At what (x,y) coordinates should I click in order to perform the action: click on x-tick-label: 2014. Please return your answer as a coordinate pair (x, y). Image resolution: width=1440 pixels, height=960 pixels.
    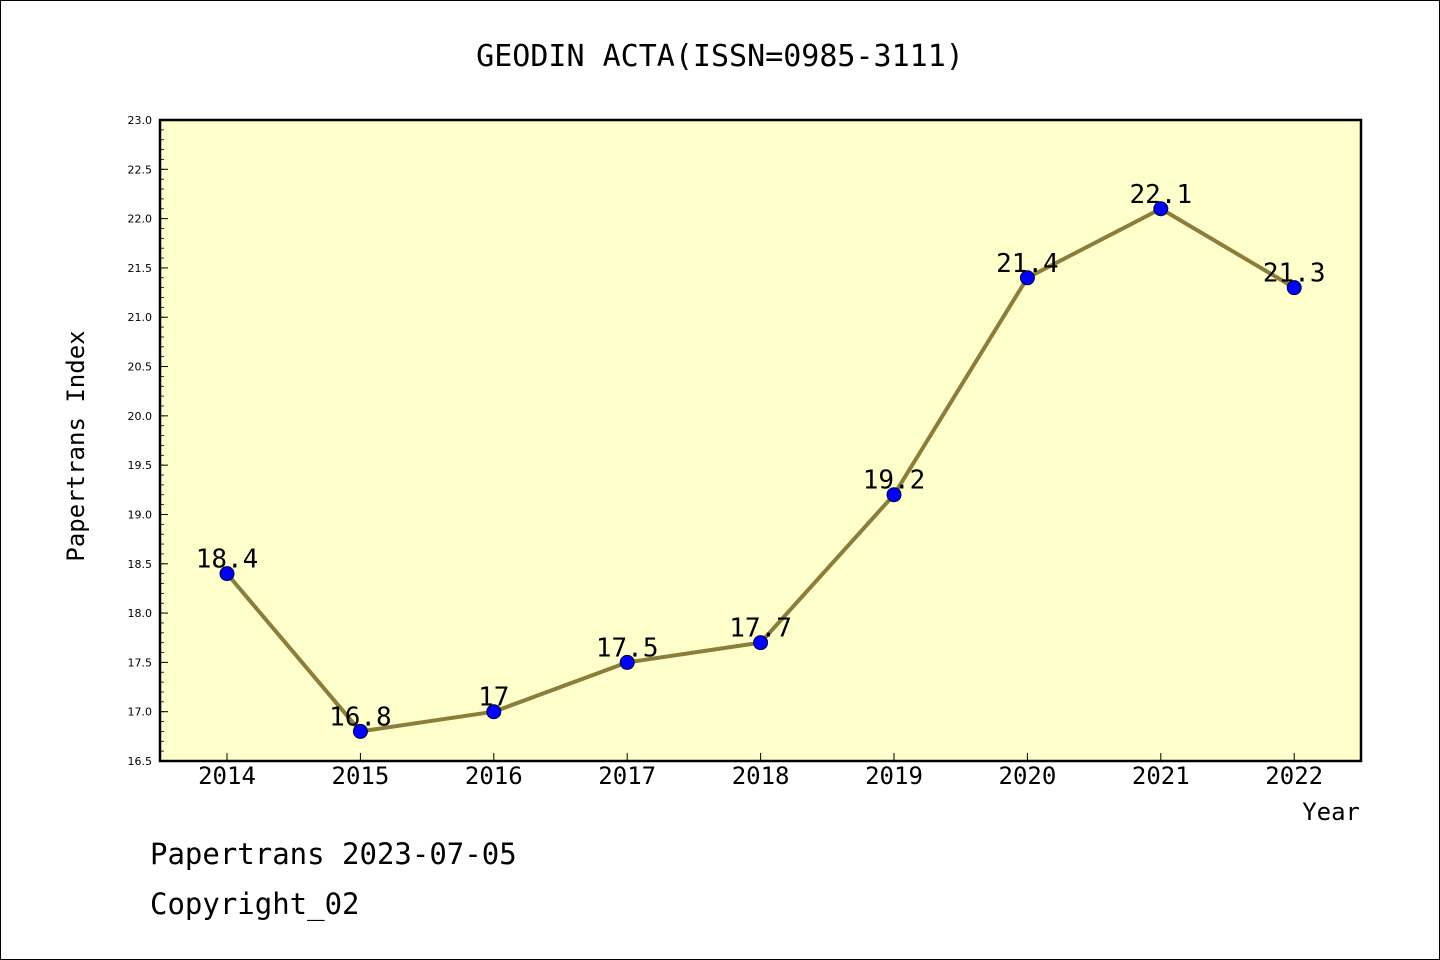
    Looking at the image, I should click on (227, 776).